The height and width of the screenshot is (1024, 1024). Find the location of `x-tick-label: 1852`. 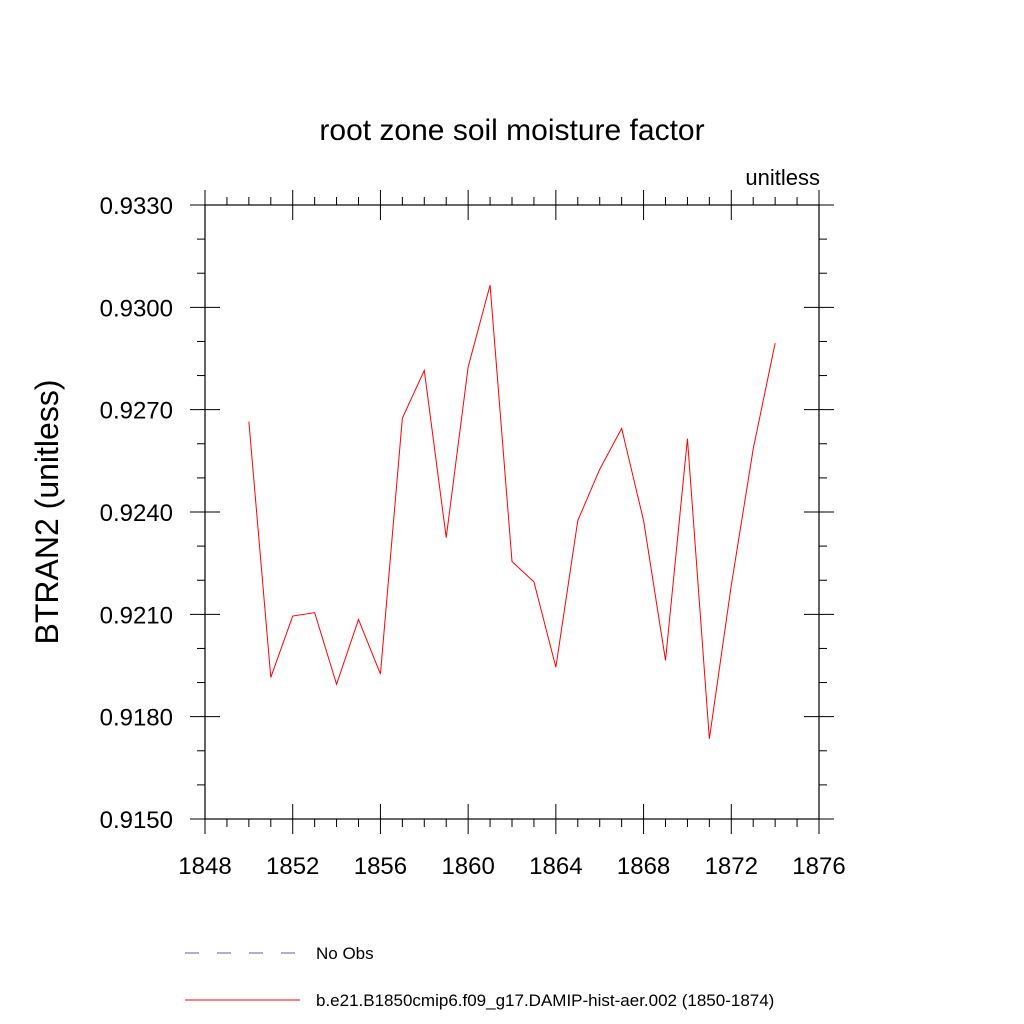

x-tick-label: 1852 is located at coordinates (292, 866).